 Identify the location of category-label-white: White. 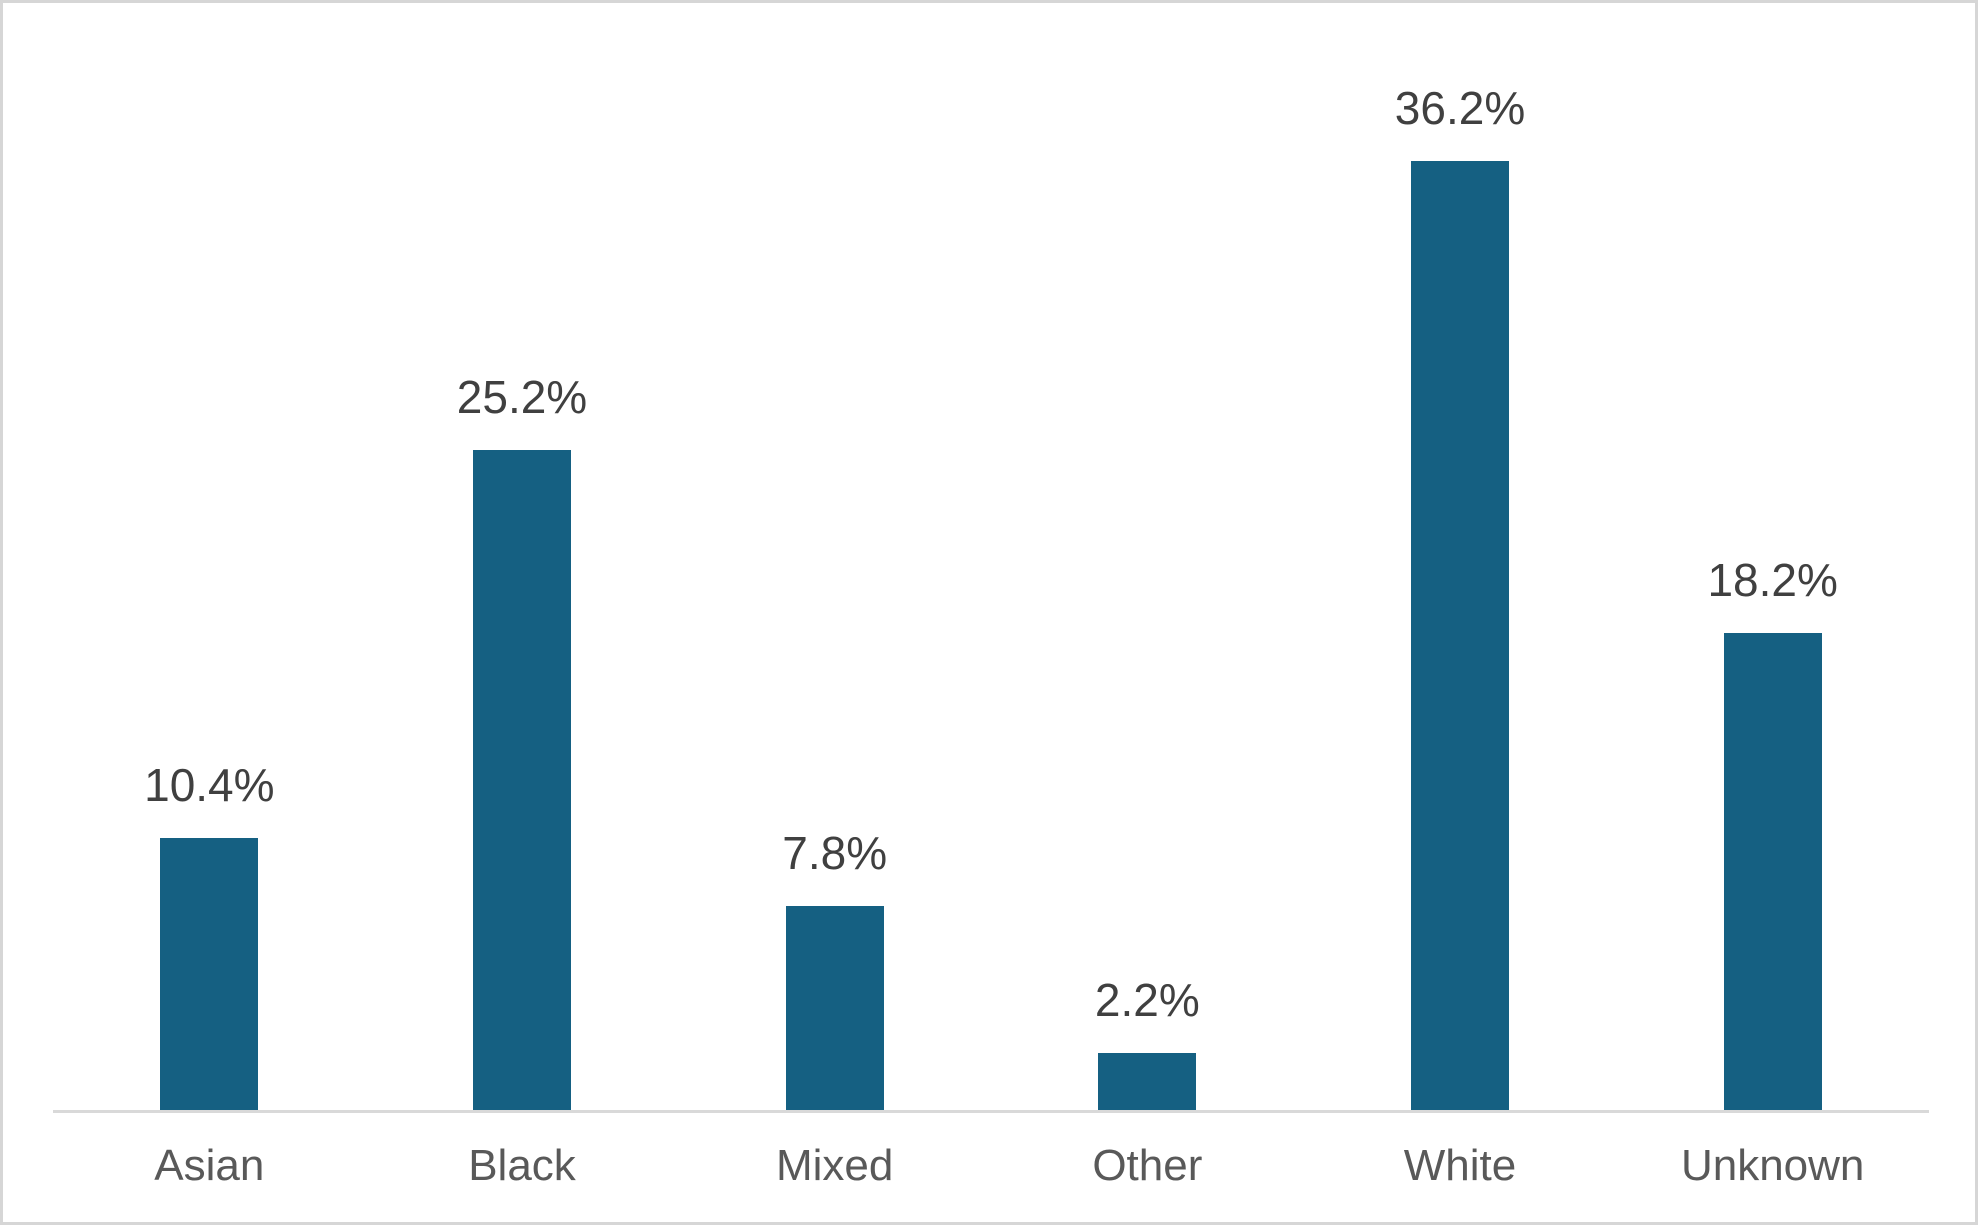
(1460, 1165).